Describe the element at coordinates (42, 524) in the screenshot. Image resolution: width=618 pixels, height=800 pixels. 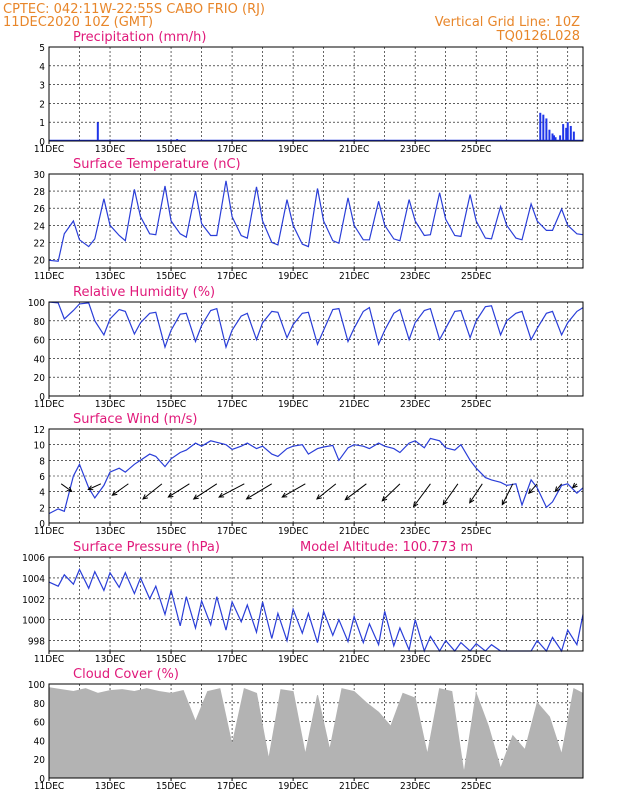
I see `wind-ytick-label: 0` at that location.